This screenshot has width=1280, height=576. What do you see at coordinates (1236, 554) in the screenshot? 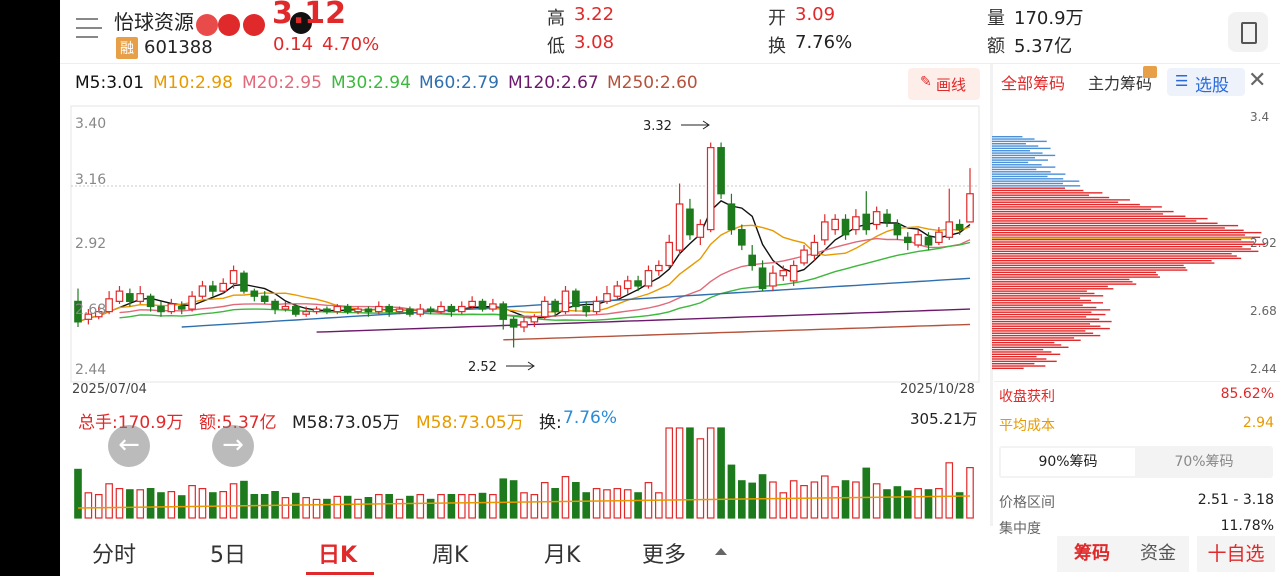
I see `add-watchlist-button: 十自选` at bounding box center [1236, 554].